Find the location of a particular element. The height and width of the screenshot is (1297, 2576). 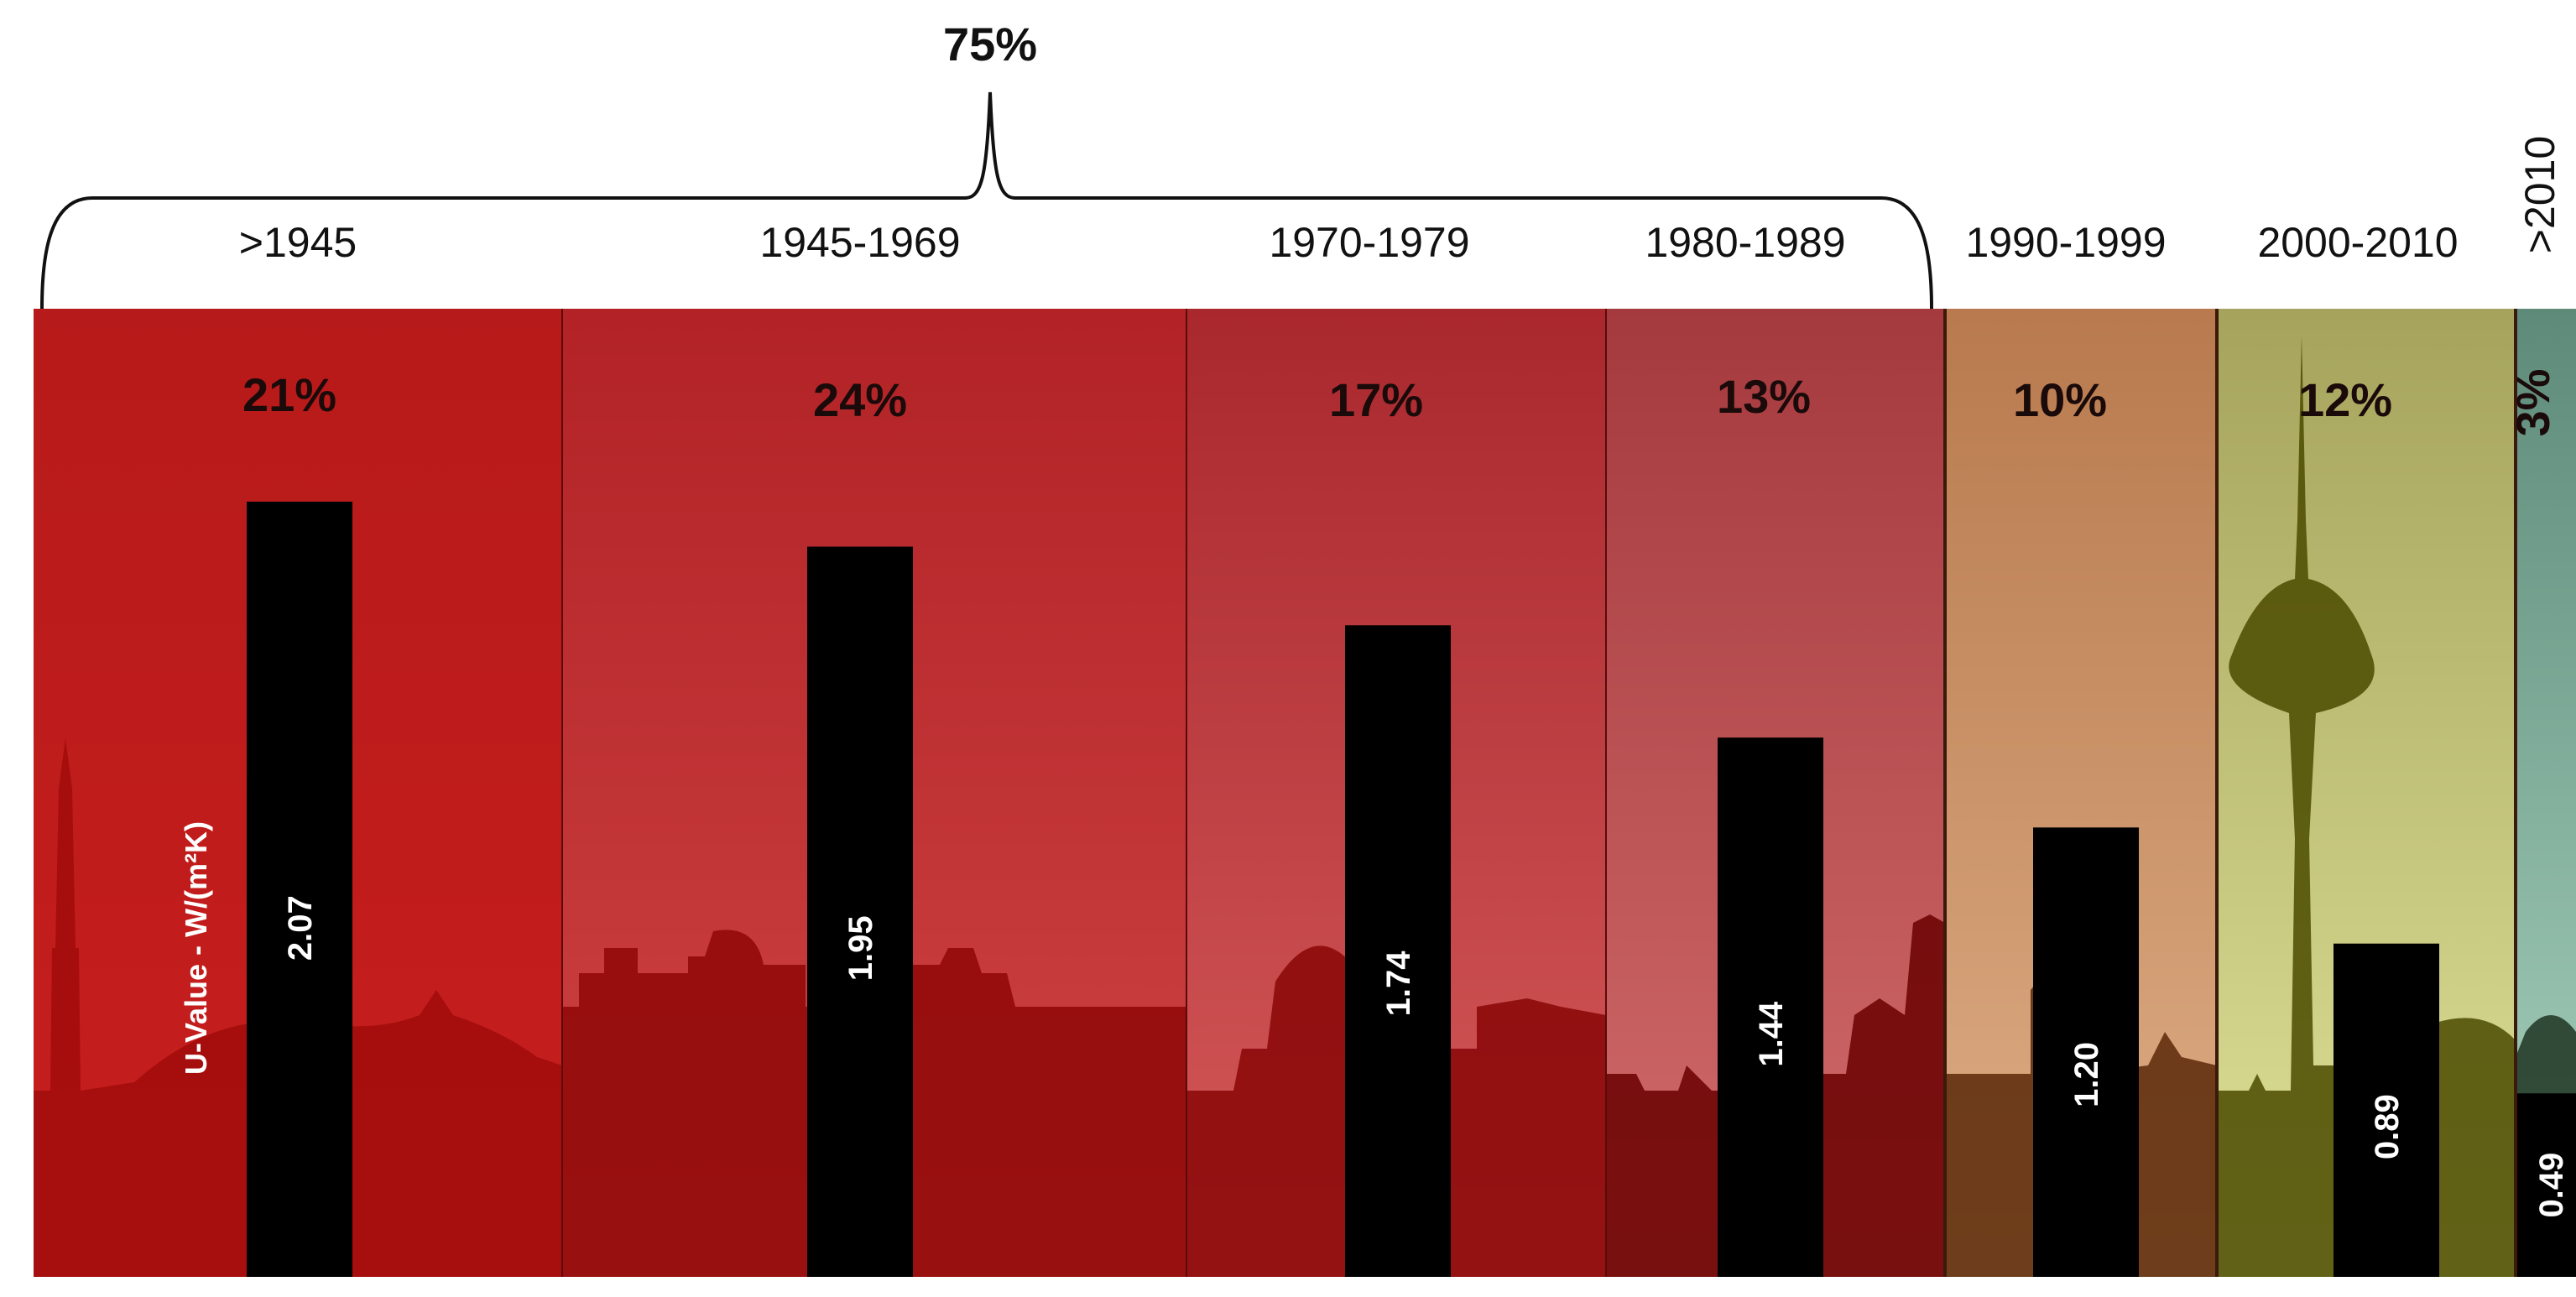

period-label: 1980-1989 is located at coordinates (1745, 242).